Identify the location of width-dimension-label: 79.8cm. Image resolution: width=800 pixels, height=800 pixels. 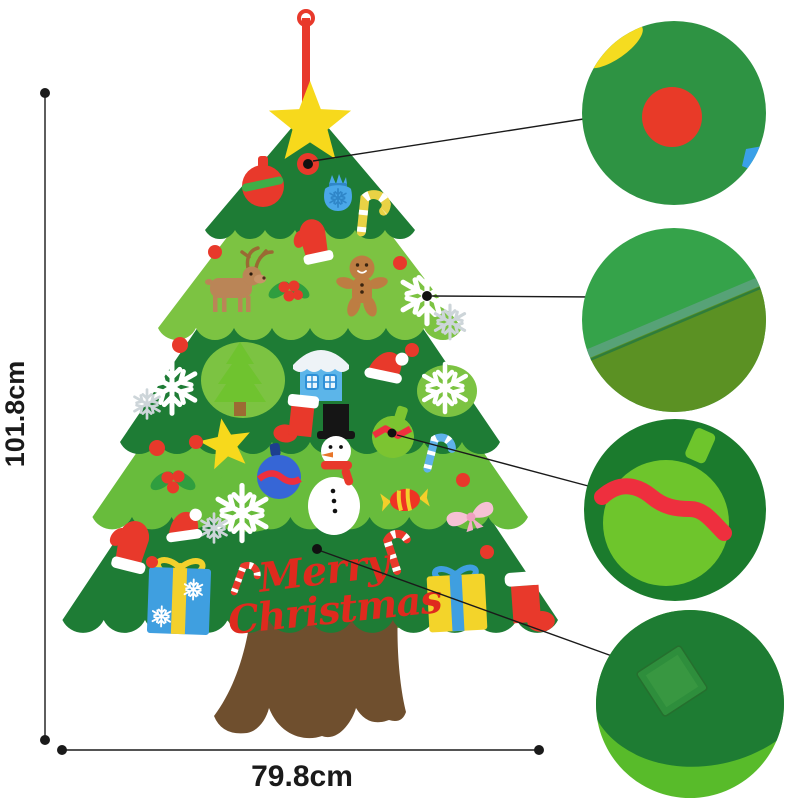
(302, 776).